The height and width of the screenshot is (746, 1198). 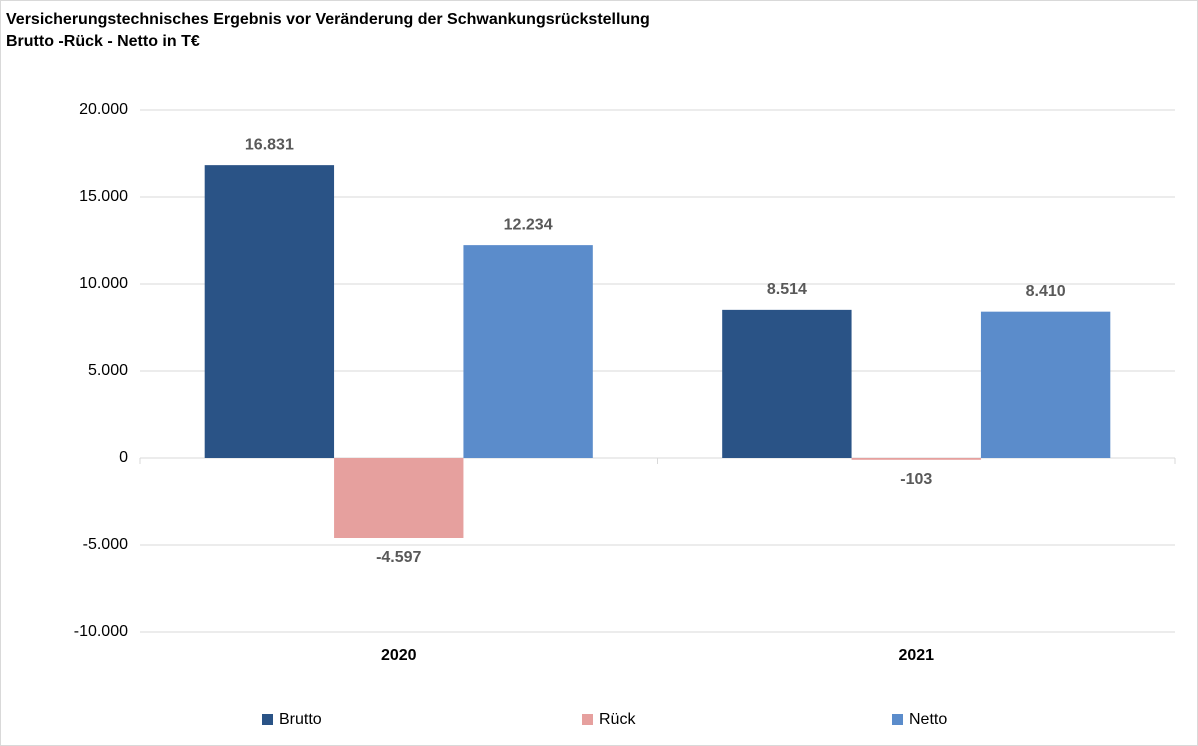 I want to click on x-tick-label: 2021, so click(x=916, y=655).